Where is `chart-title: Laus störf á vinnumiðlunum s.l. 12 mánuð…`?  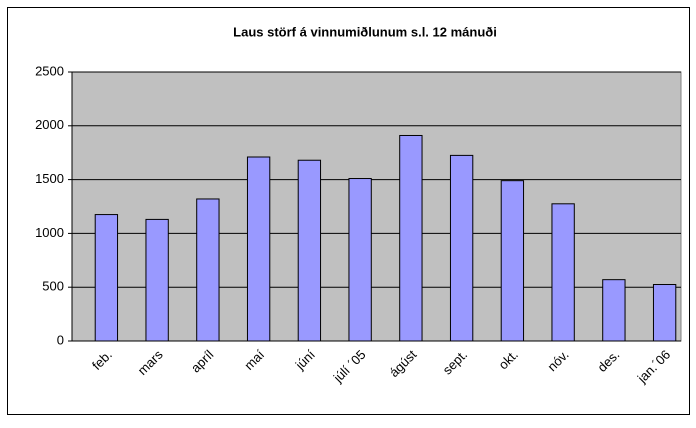
chart-title: Laus störf á vinnumiðlunum s.l. 12 mánuð… is located at coordinates (365, 31).